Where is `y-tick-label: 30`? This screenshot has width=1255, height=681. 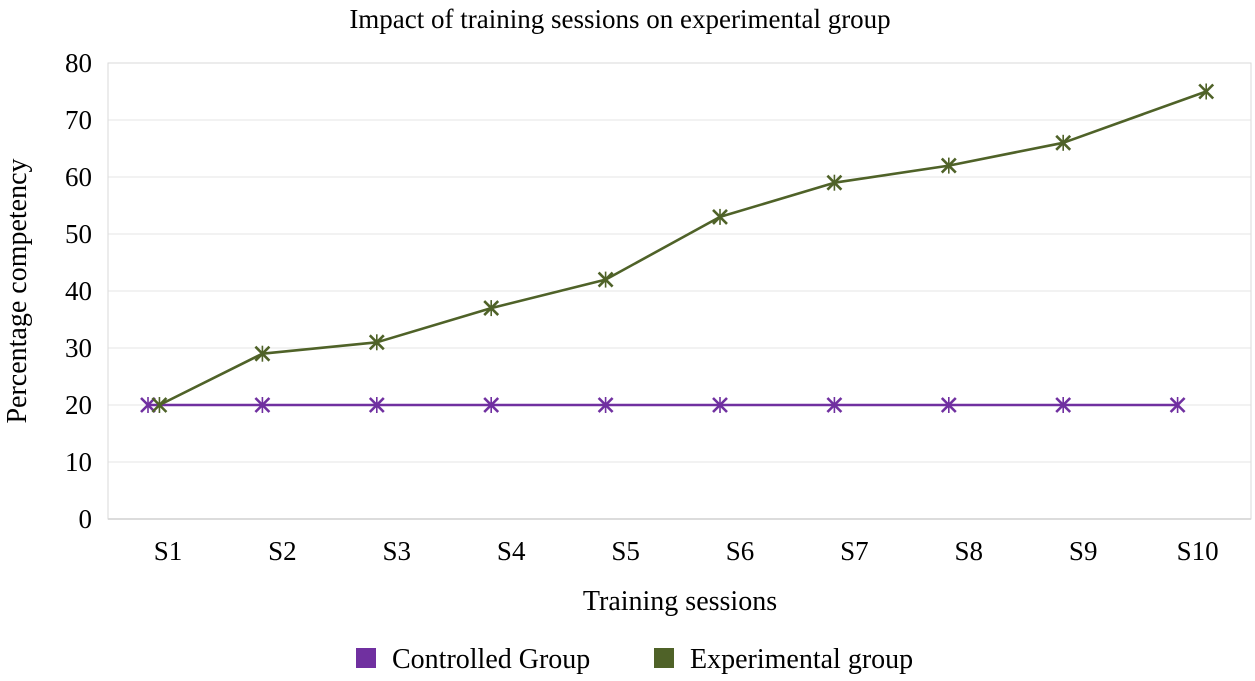 y-tick-label: 30 is located at coordinates (78, 348).